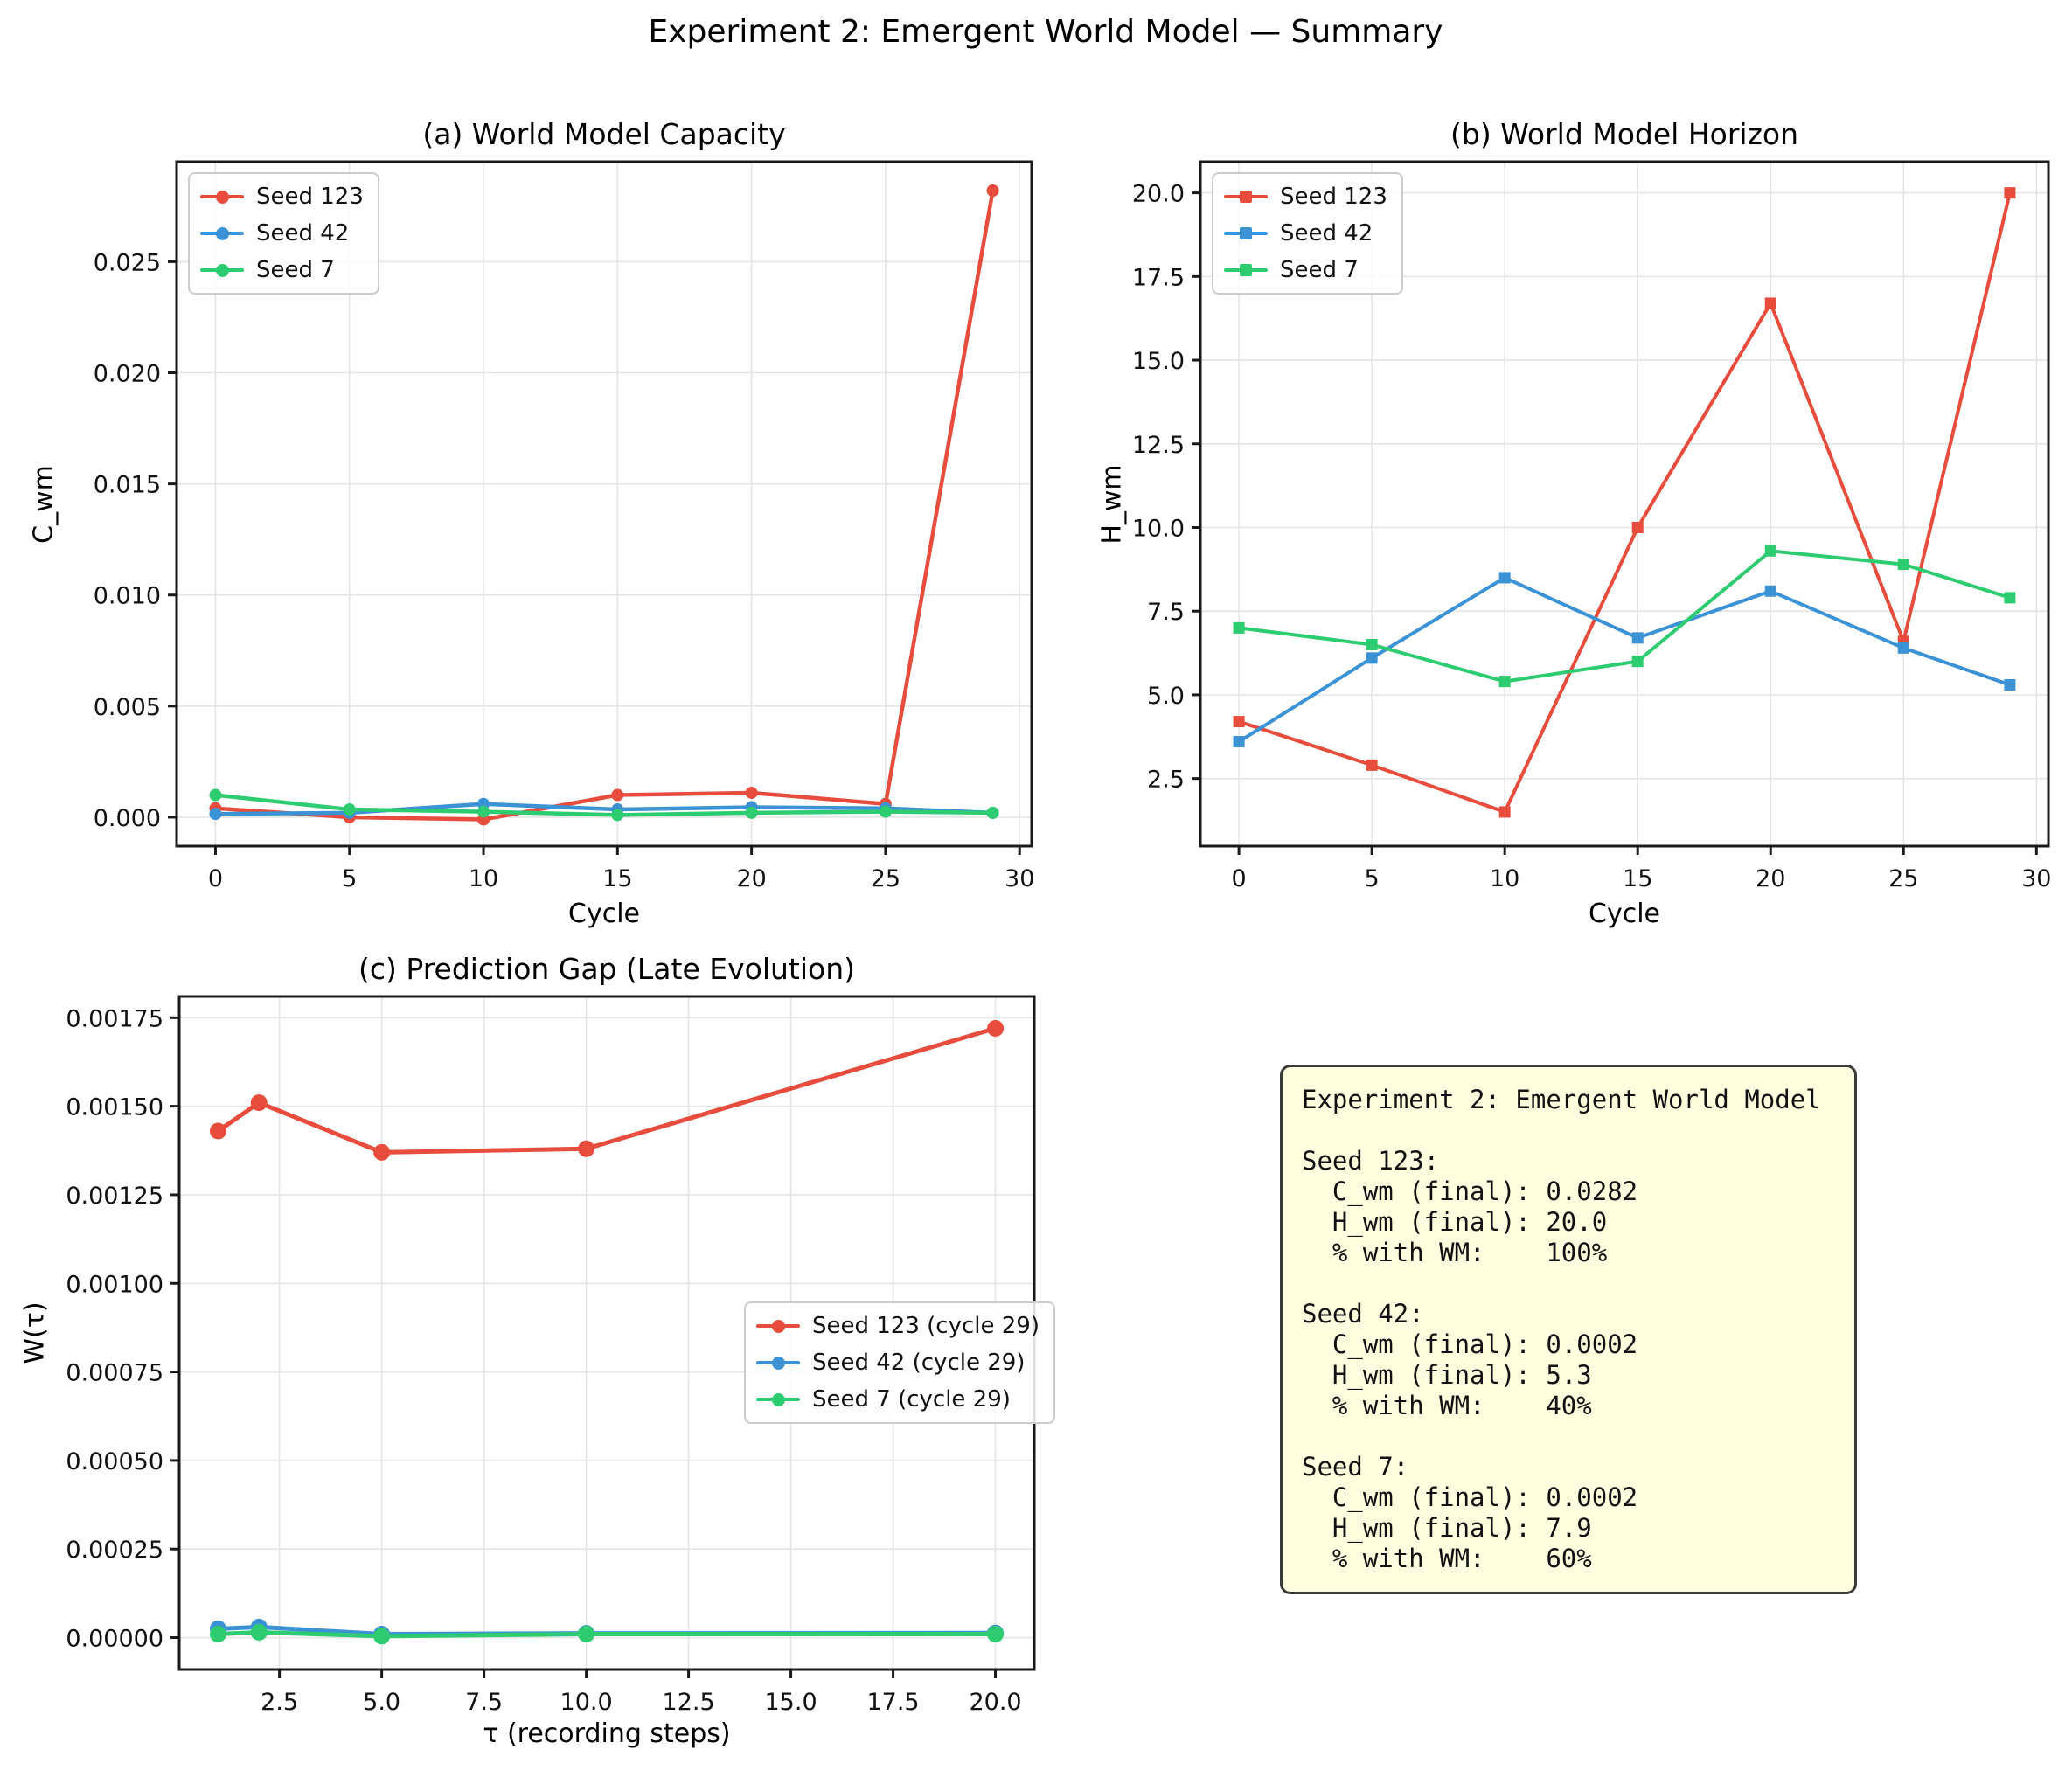 The image size is (2072, 1770). What do you see at coordinates (127, 818) in the screenshot?
I see `svg-text: 0.000` at bounding box center [127, 818].